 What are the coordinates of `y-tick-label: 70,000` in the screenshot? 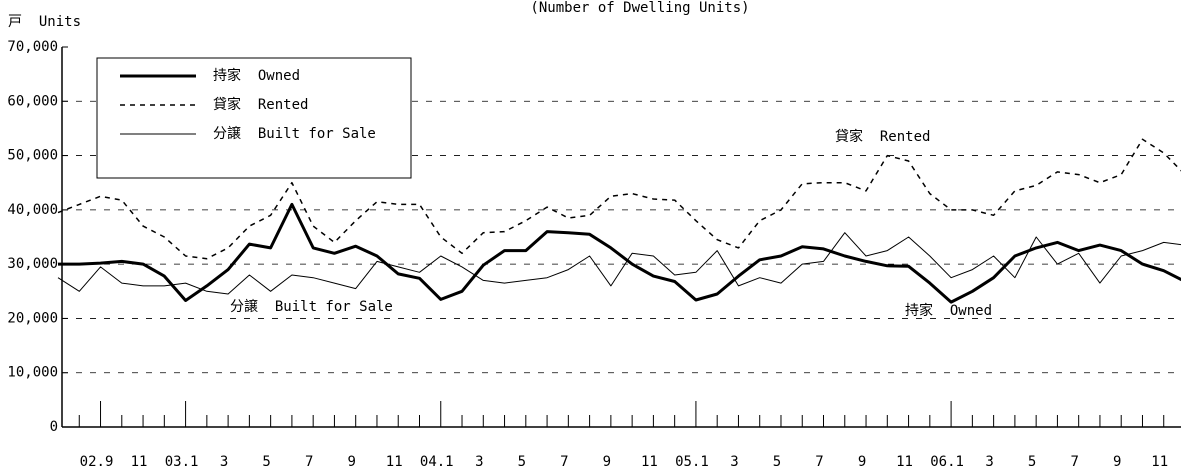 It's located at (32, 47).